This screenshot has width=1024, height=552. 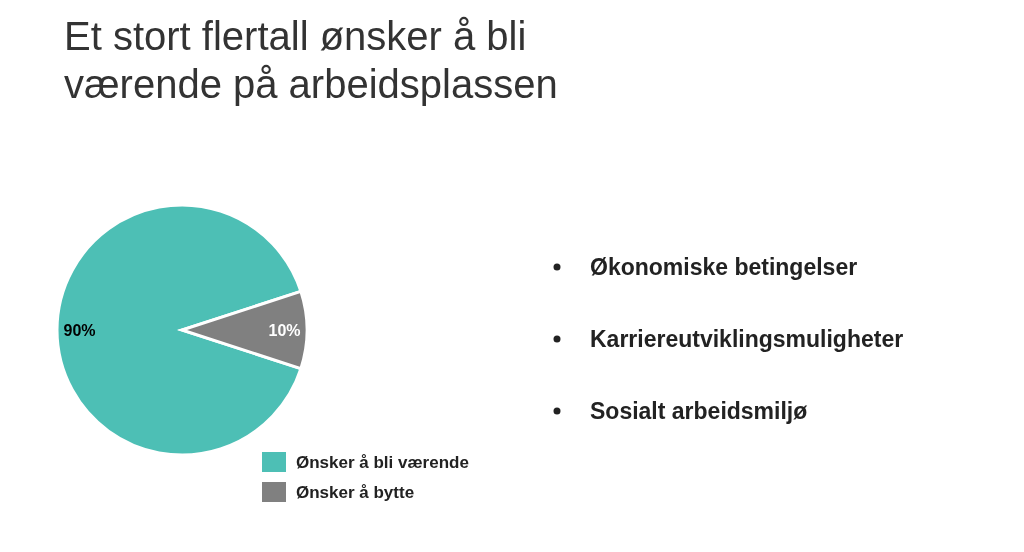 What do you see at coordinates (355, 492) in the screenshot?
I see `legend-label: Ønsker å bytte` at bounding box center [355, 492].